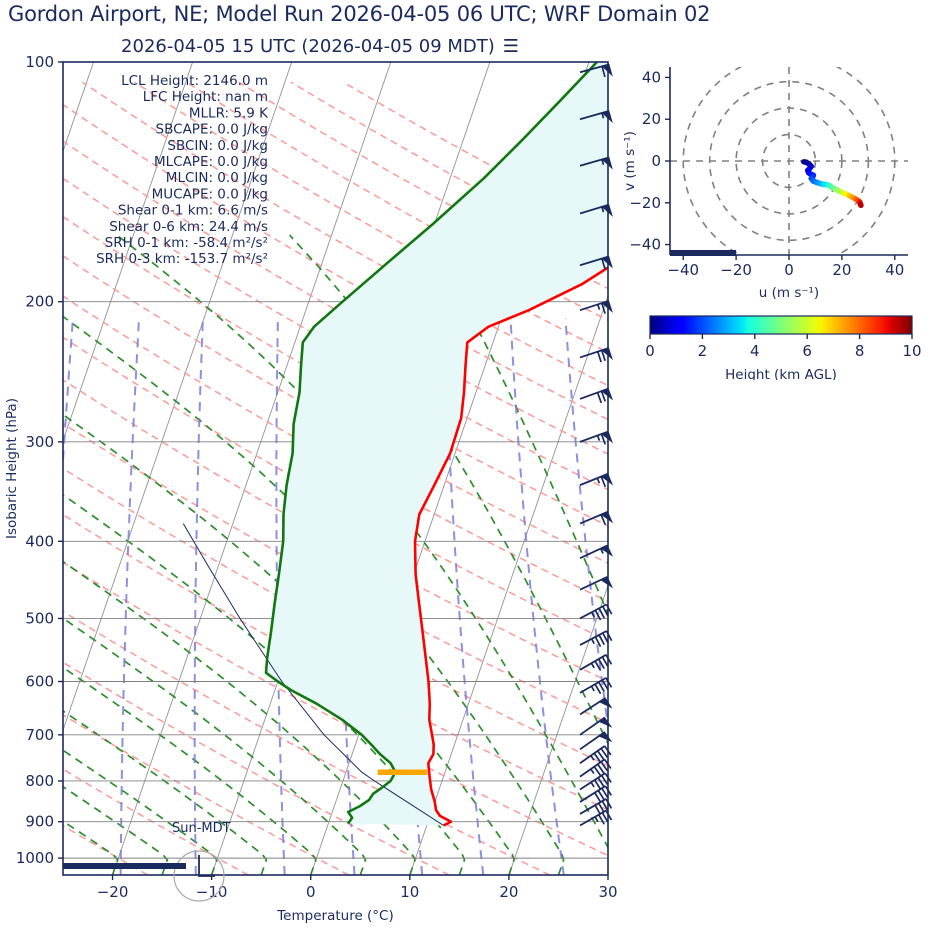 This screenshot has height=936, width=929. What do you see at coordinates (39, 781) in the screenshot?
I see `pressure-tick-label: 800` at bounding box center [39, 781].